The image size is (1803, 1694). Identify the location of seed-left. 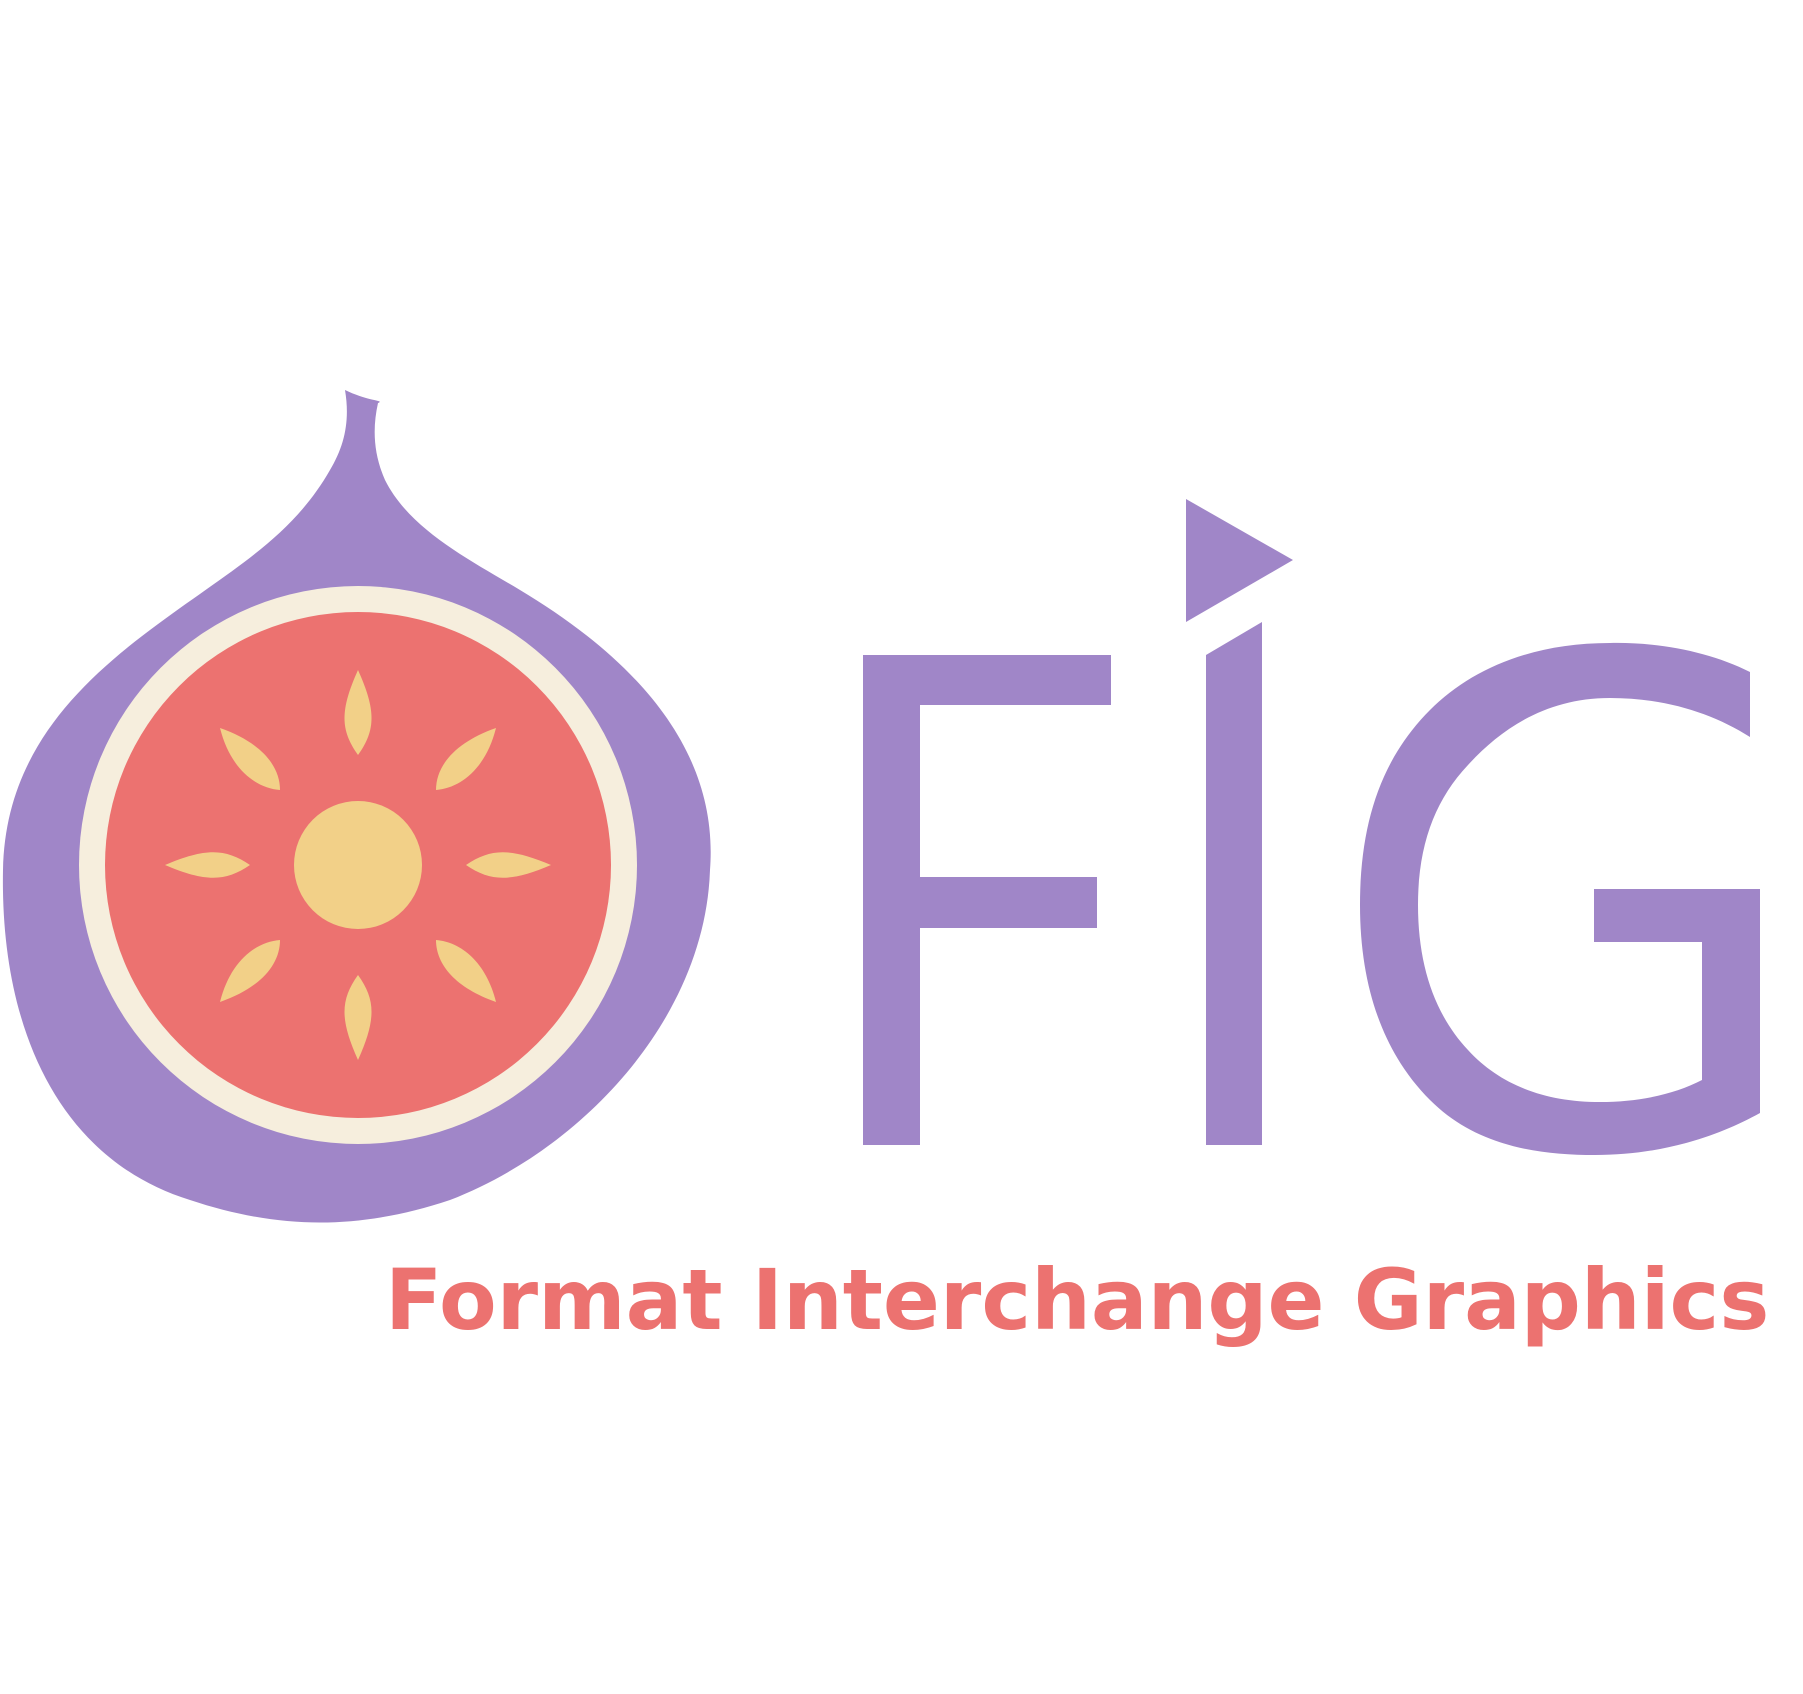
(207, 865).